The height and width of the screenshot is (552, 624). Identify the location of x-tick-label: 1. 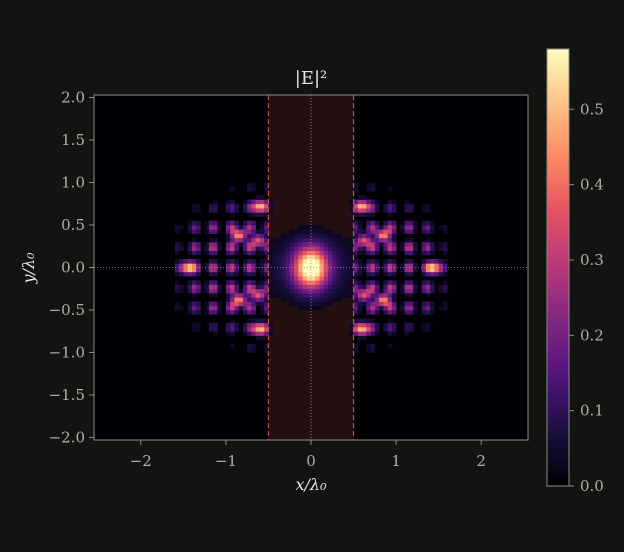
(396, 461).